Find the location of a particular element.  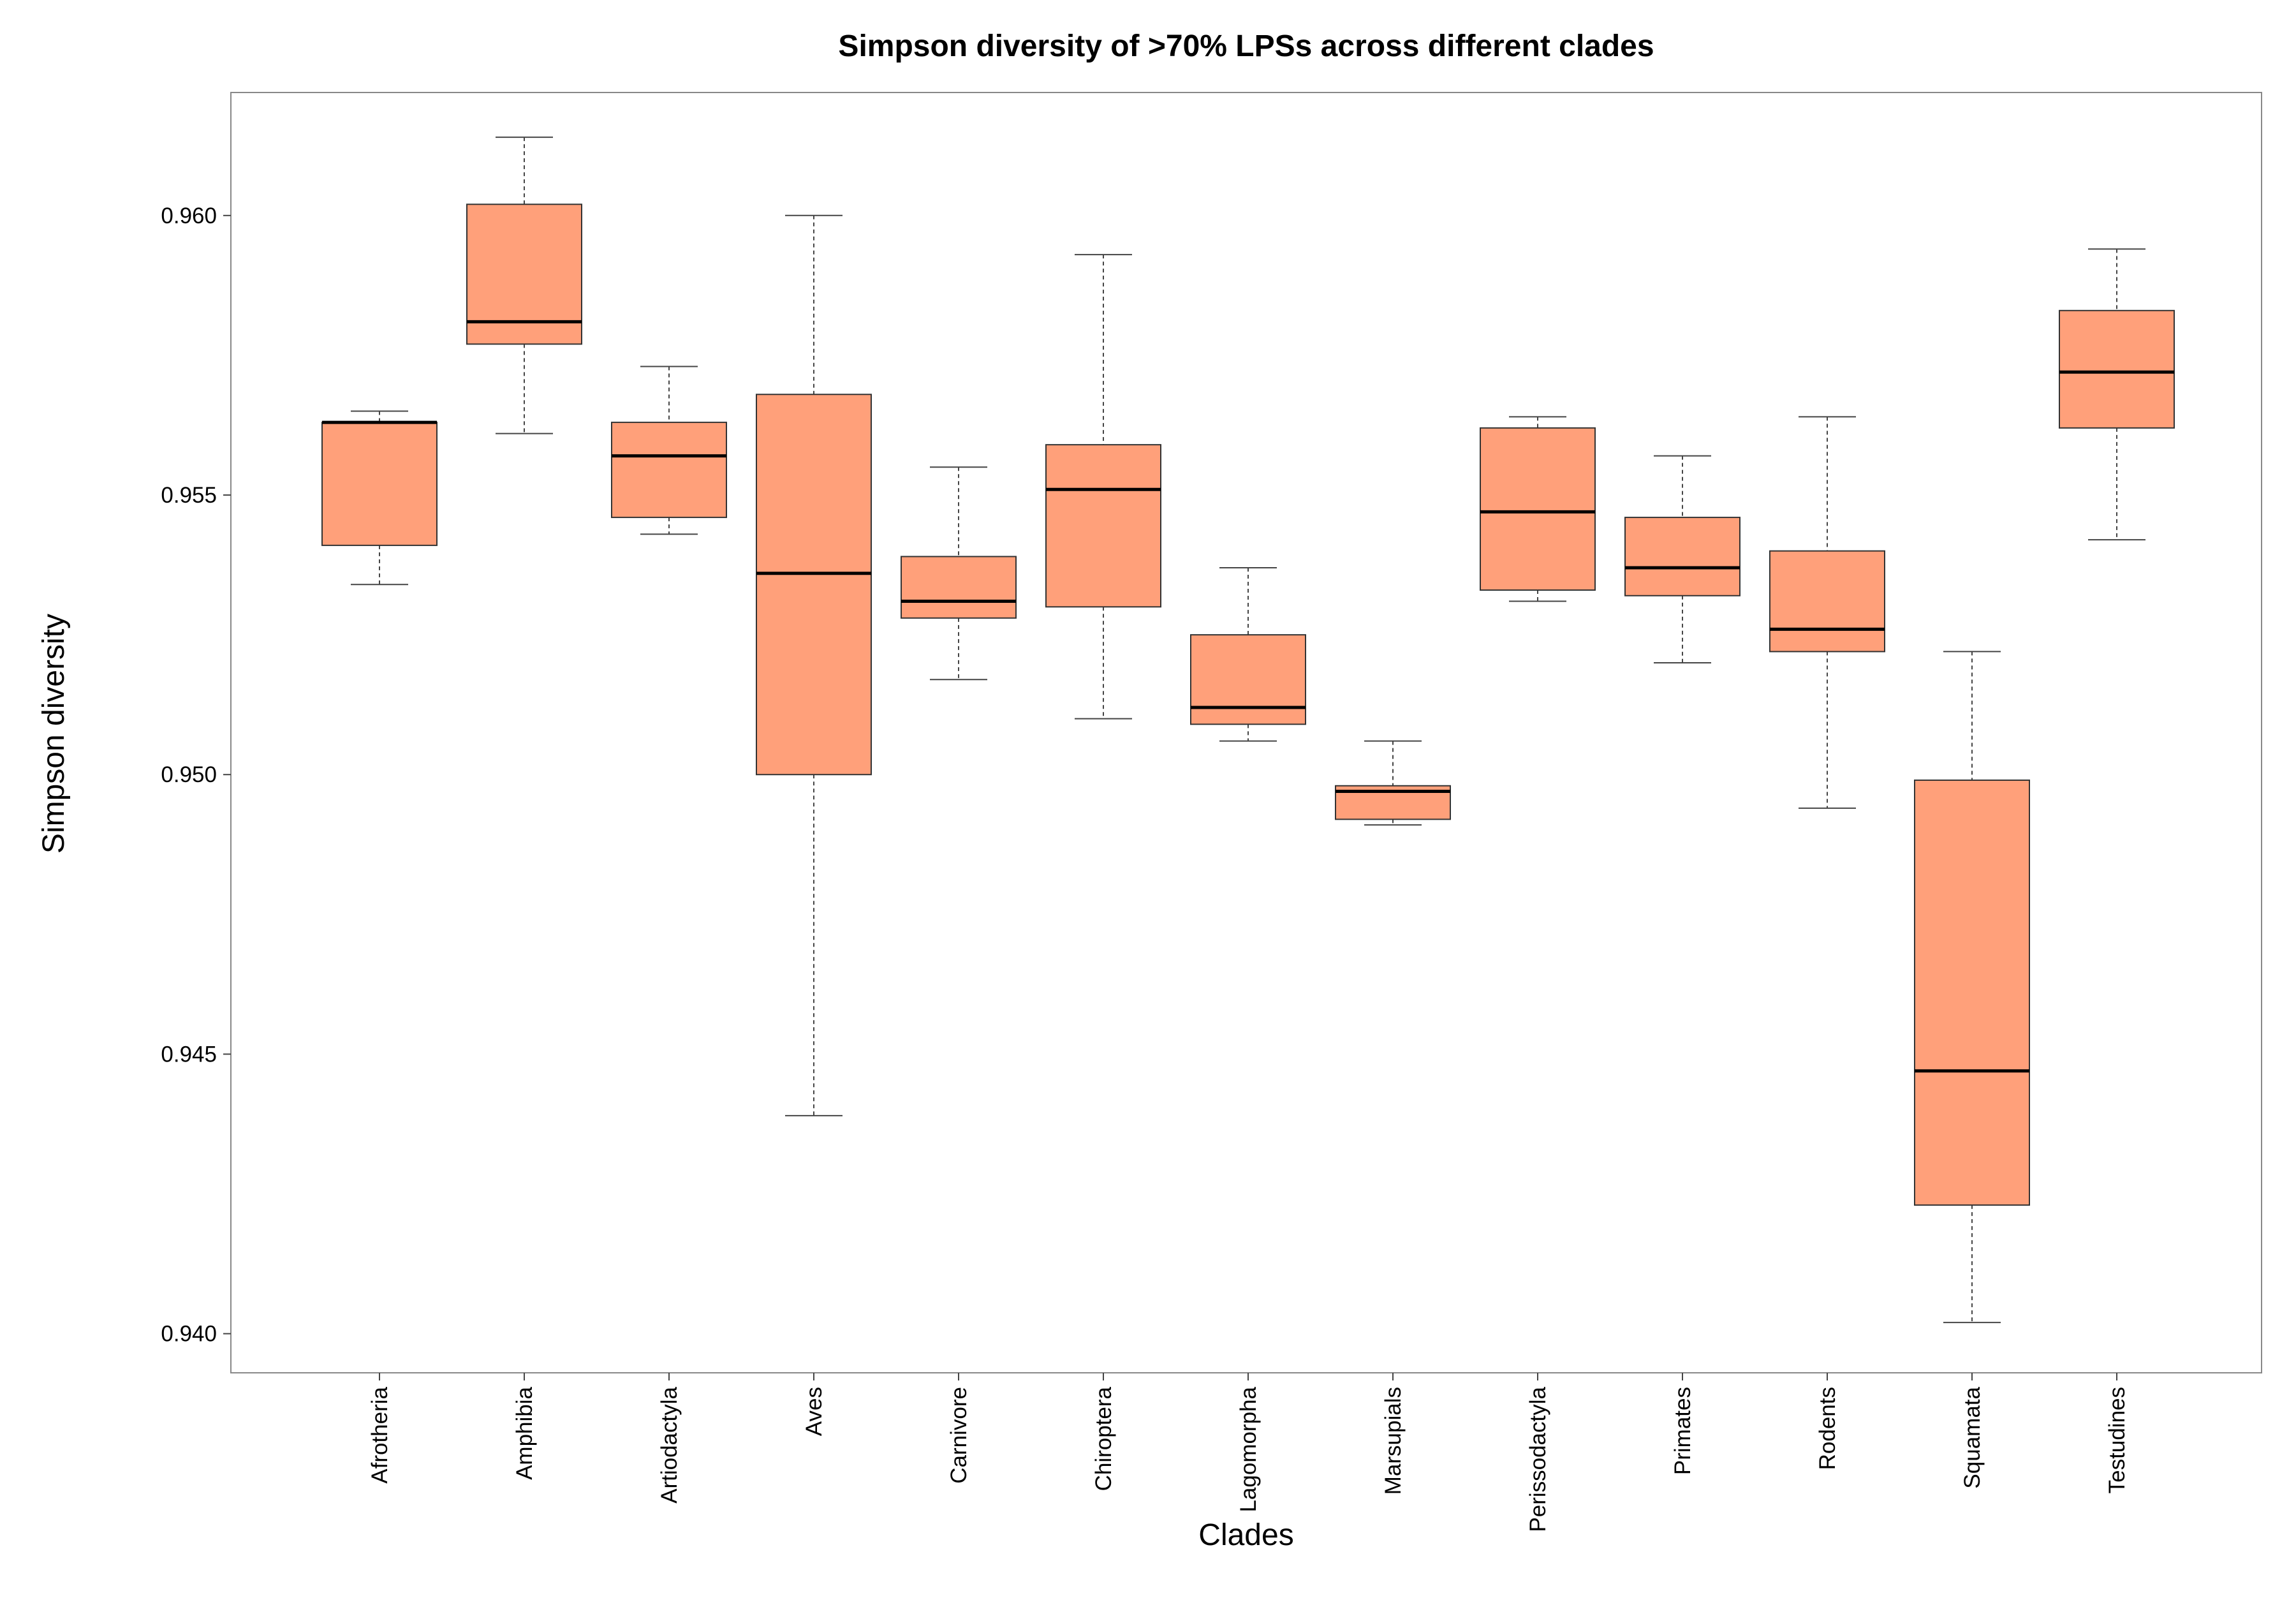

x-tick-label-testudines: Testudines is located at coordinates (2117, 1440).